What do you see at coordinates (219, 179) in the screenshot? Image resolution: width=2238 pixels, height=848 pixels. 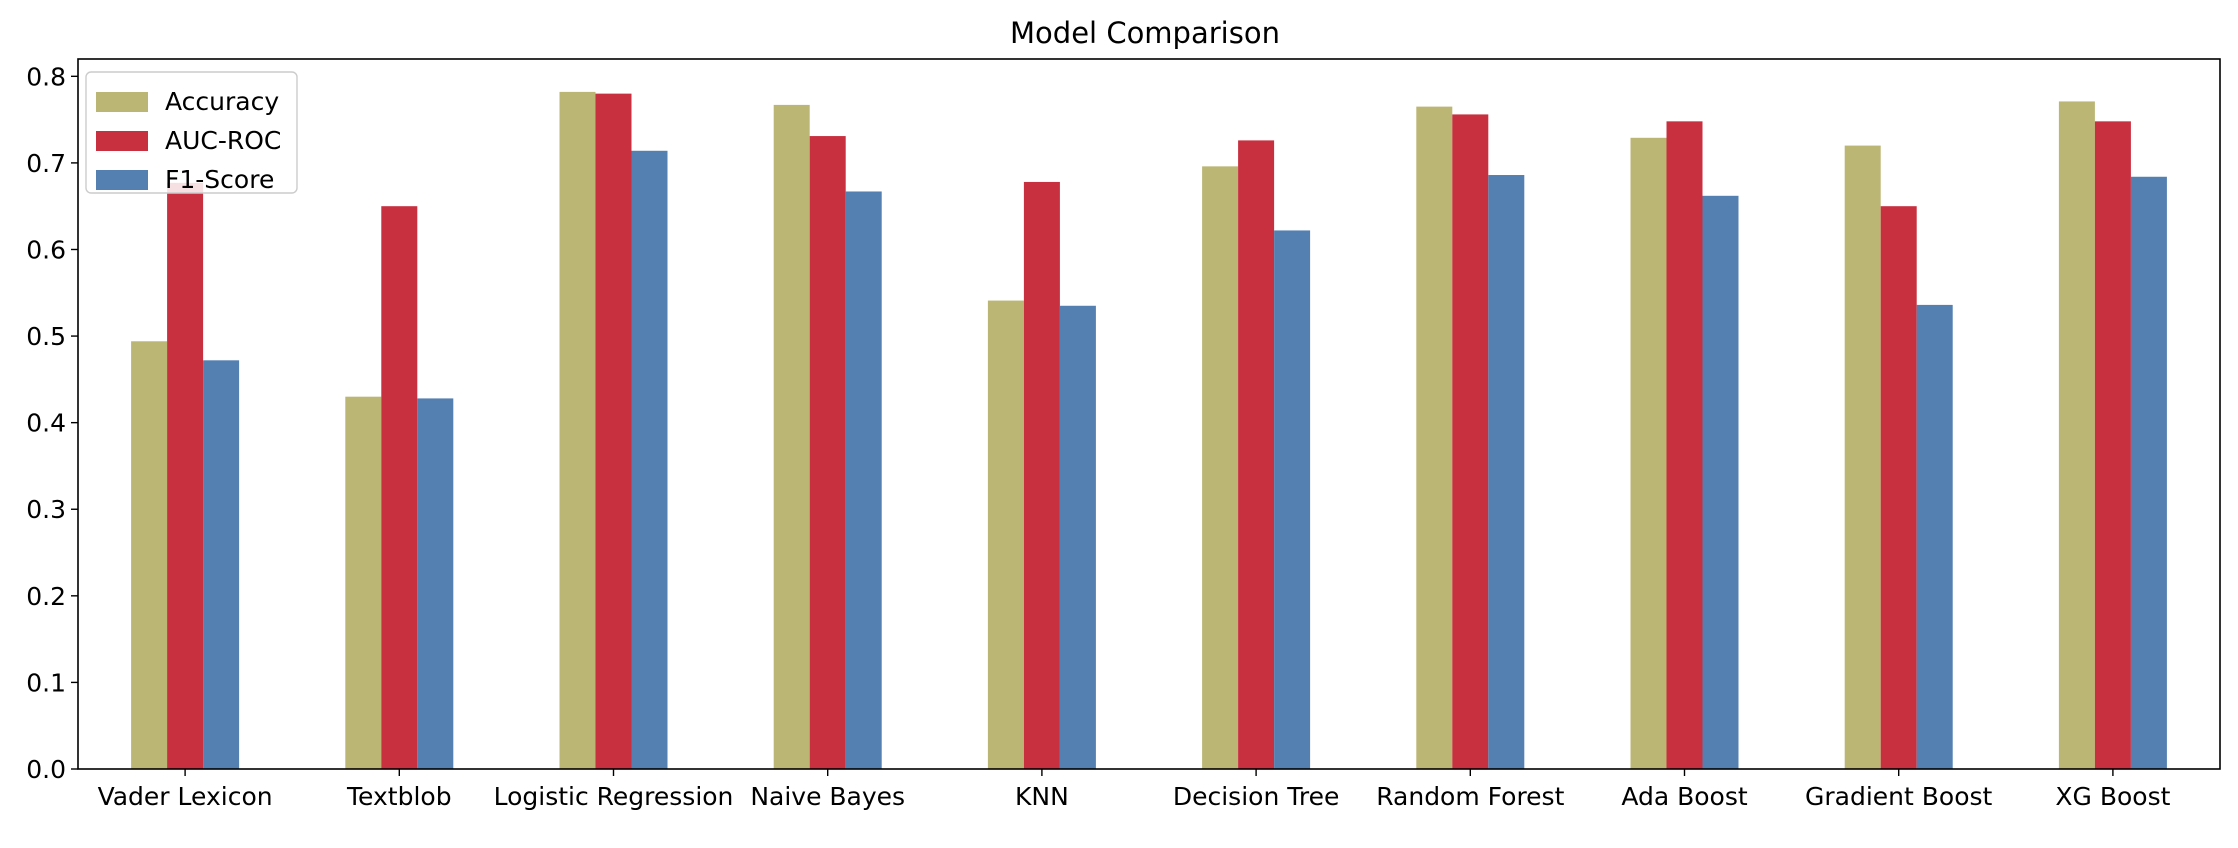 I see `legend-label: F1-Score` at bounding box center [219, 179].